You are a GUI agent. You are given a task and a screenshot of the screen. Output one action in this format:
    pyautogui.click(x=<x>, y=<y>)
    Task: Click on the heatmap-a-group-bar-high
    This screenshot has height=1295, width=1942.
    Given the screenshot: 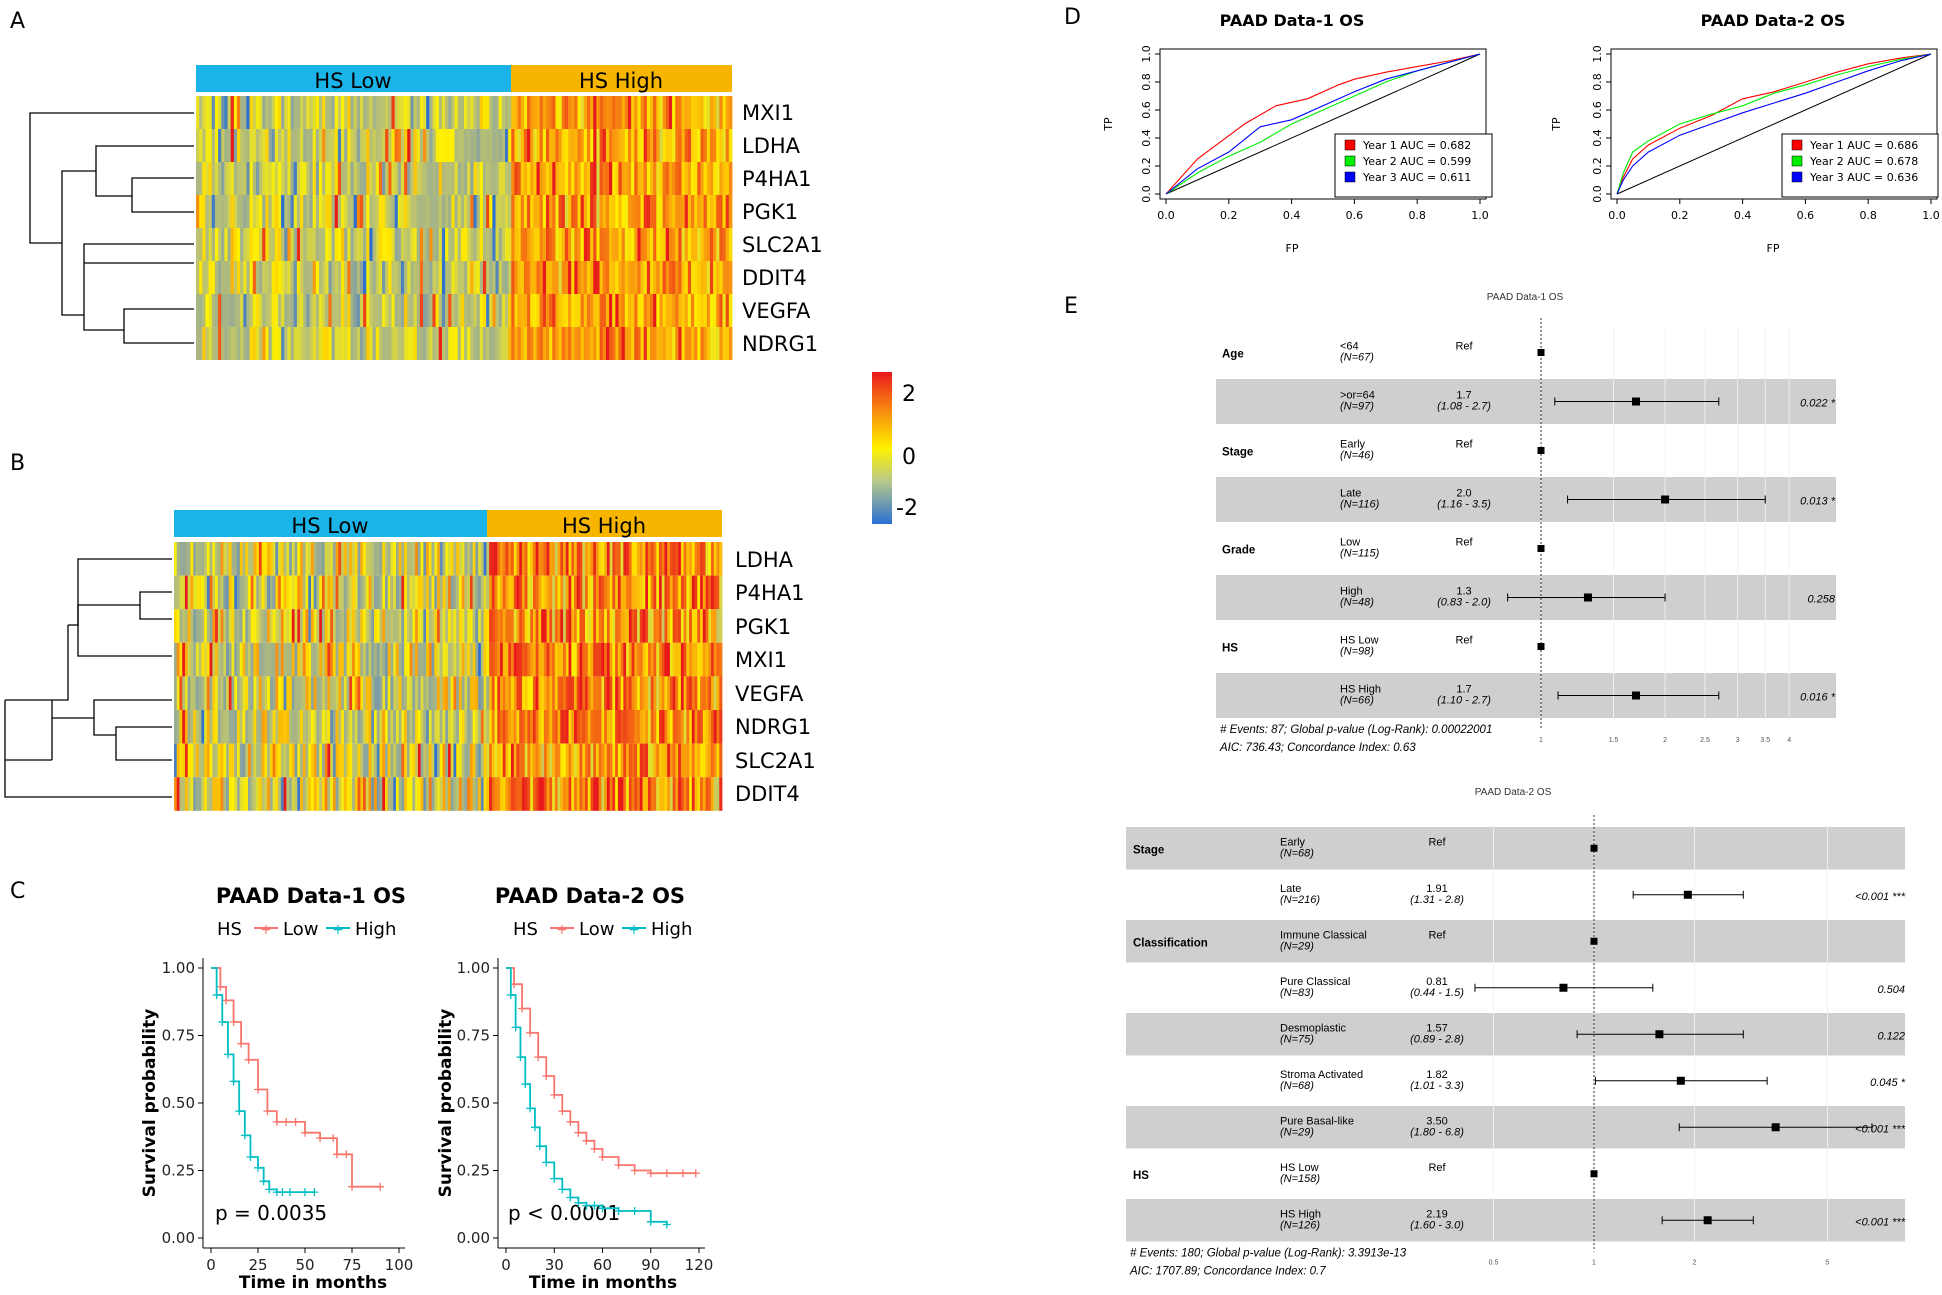 What is the action you would take?
    pyautogui.click(x=621, y=78)
    